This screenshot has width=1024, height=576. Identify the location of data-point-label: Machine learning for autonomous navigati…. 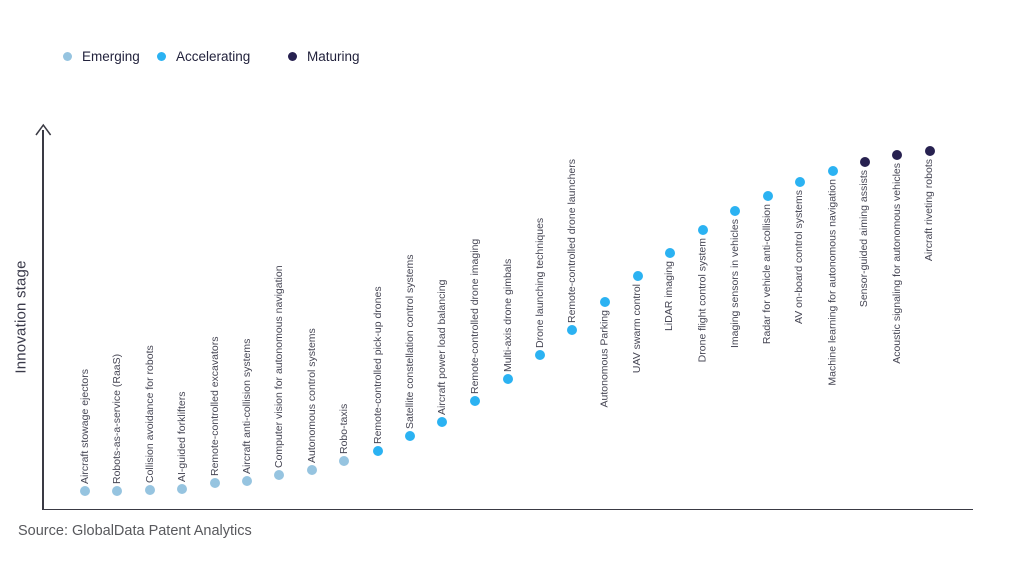
(832, 282).